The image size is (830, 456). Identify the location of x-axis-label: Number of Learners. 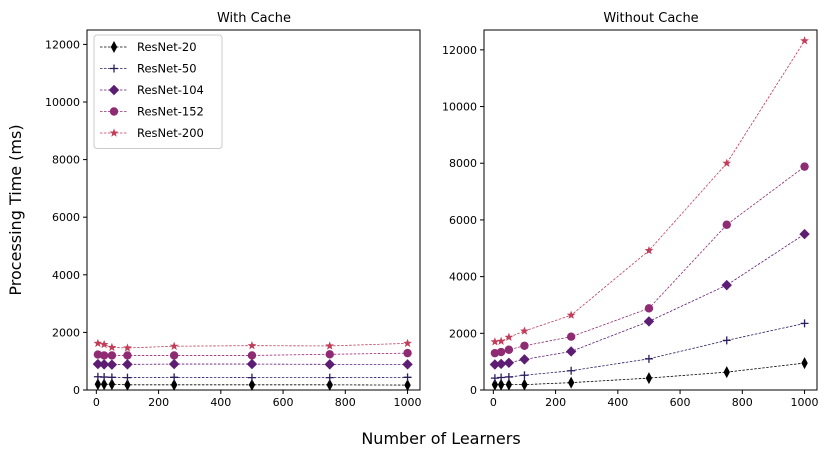
(440, 438).